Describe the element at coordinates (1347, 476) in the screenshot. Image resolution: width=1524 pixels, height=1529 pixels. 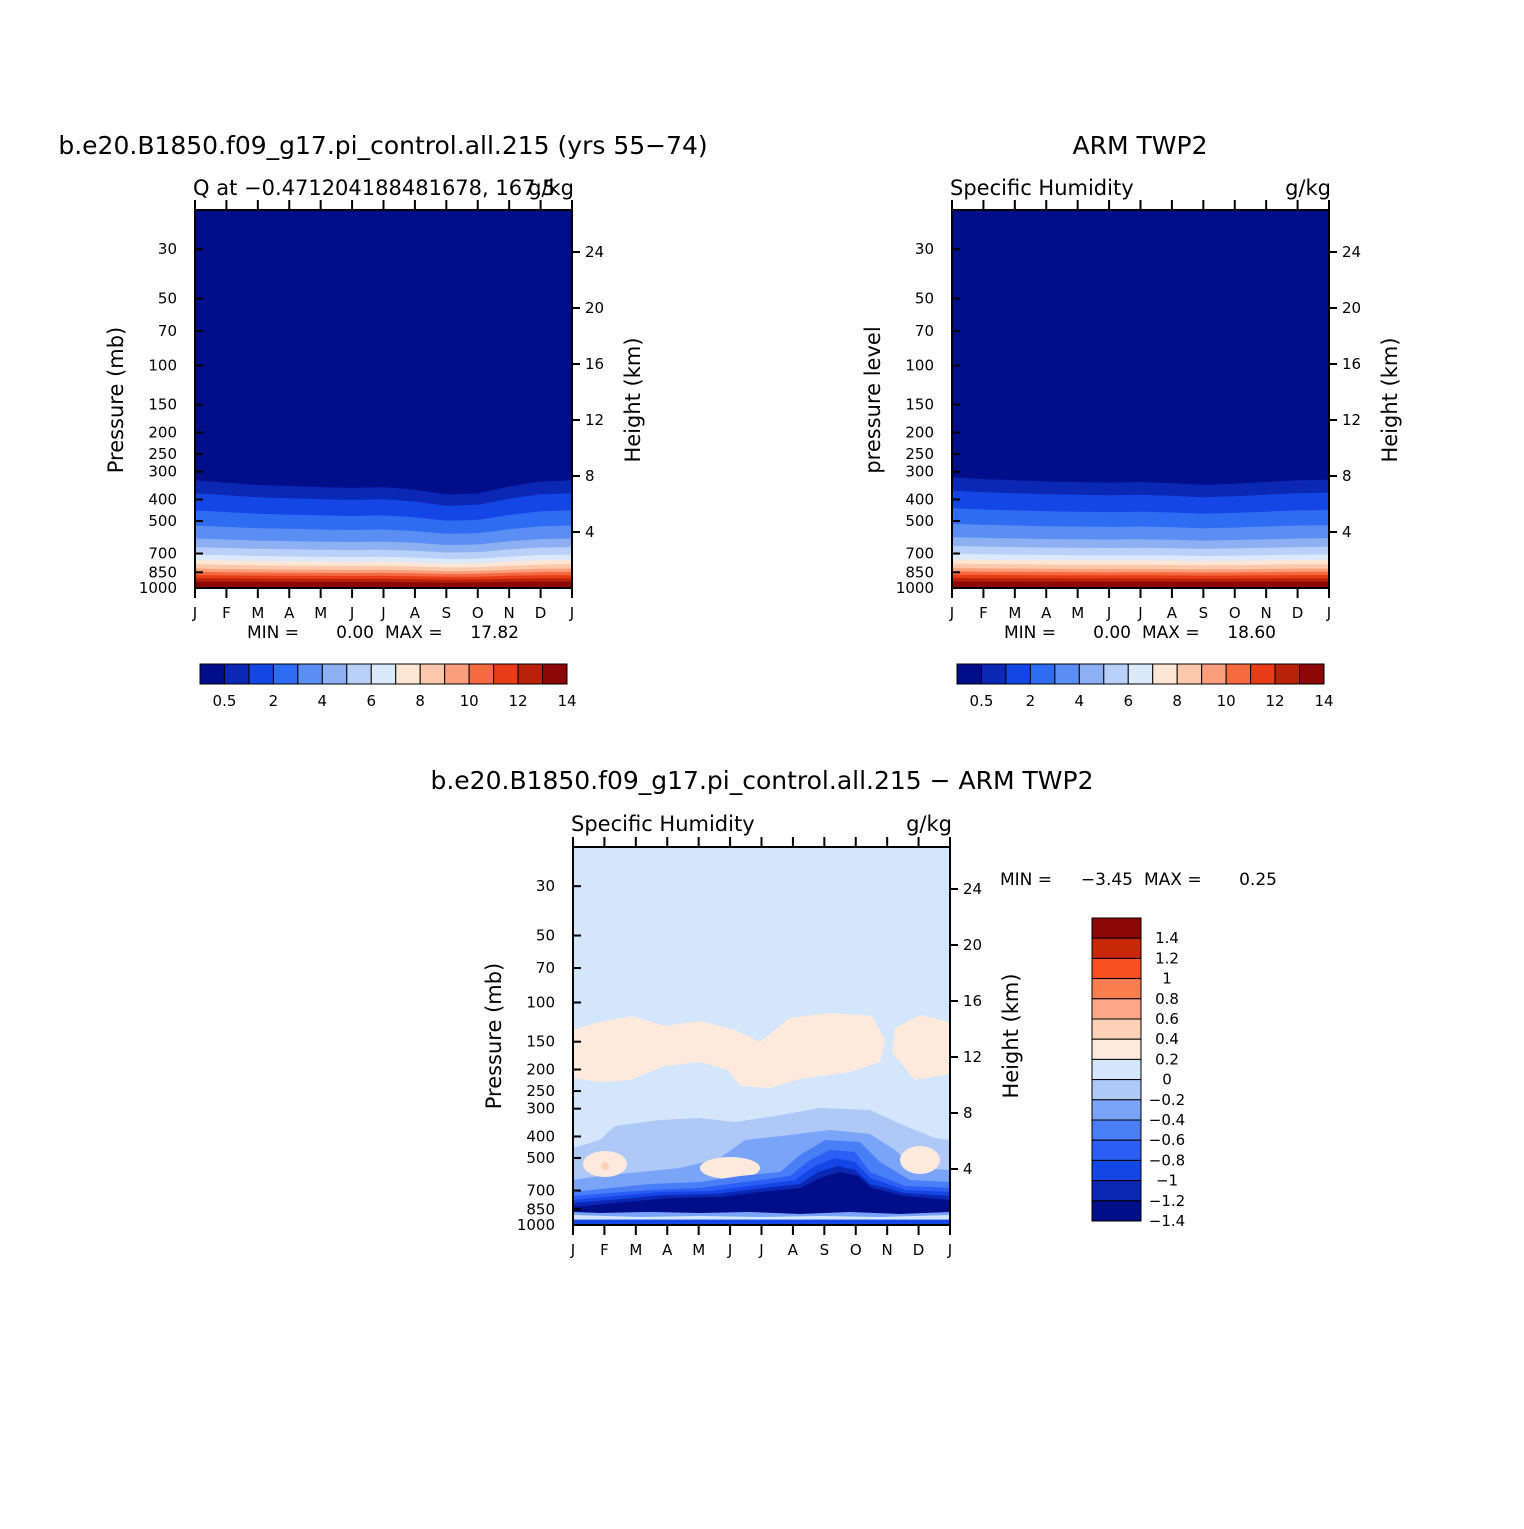
I see `height-tick-label: 8` at that location.